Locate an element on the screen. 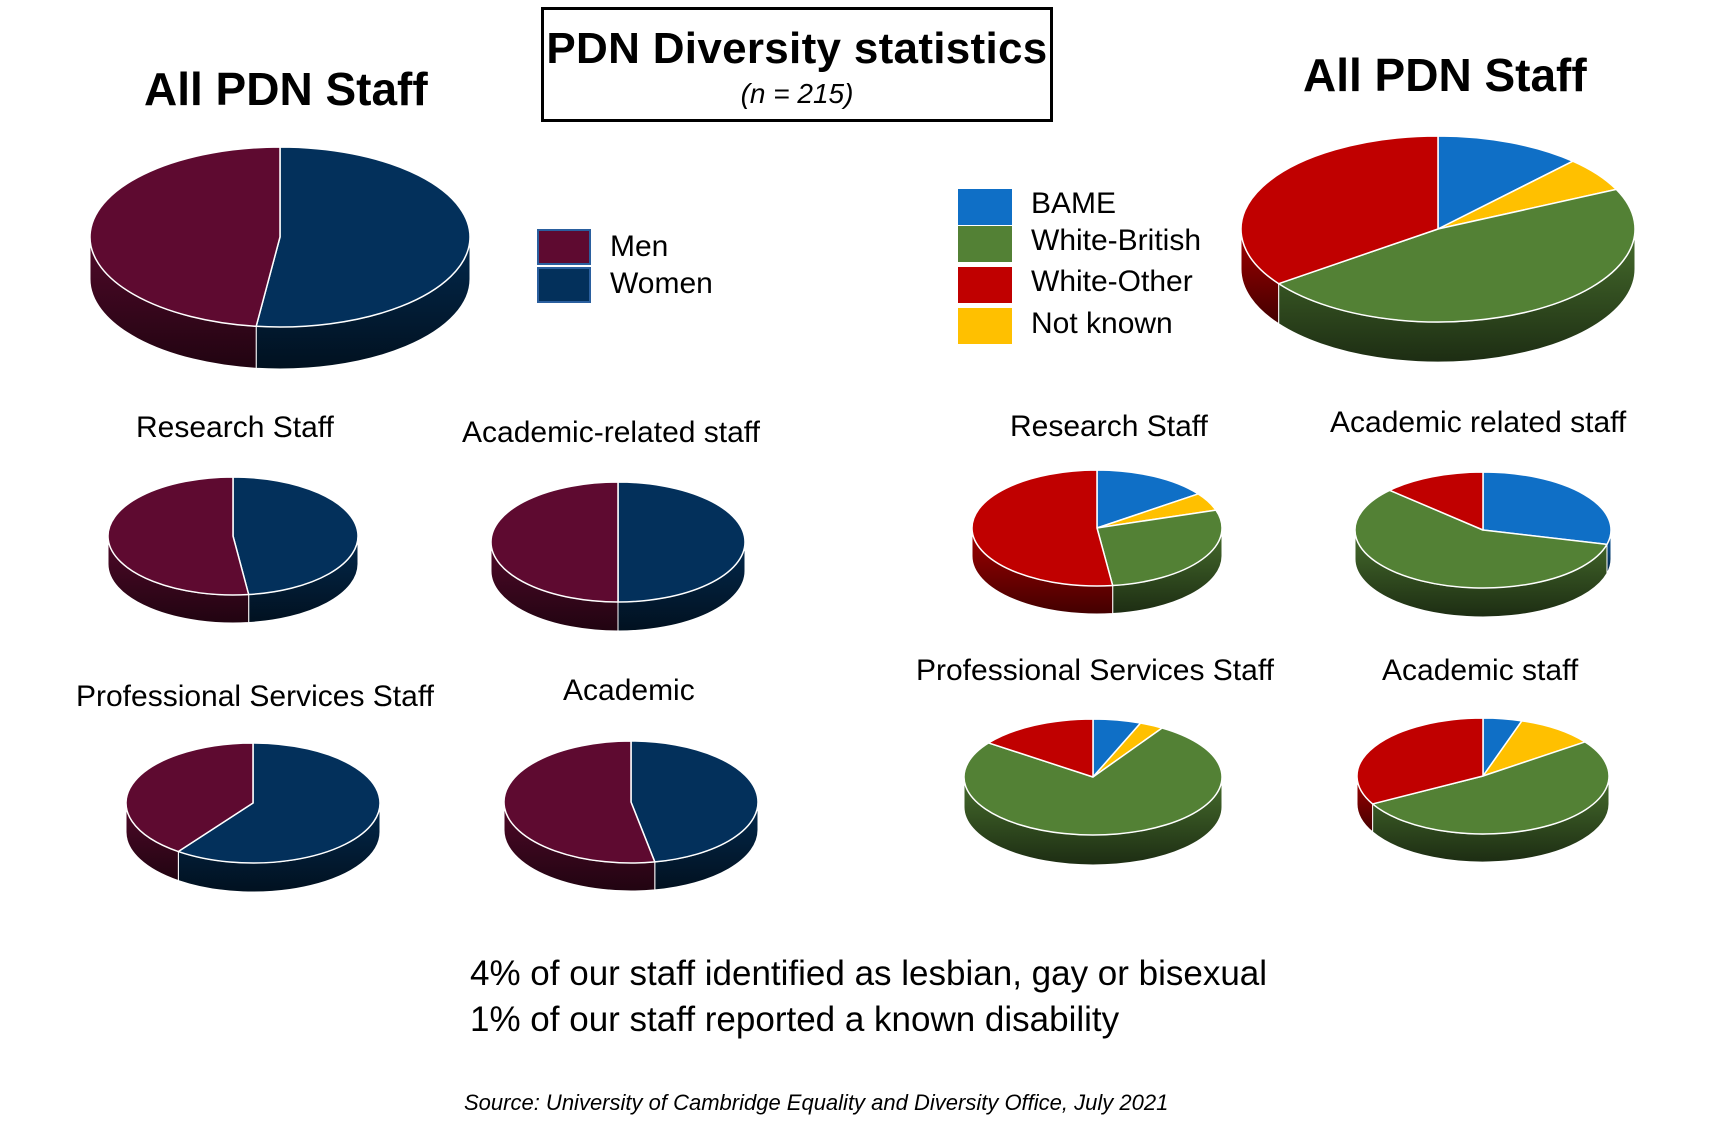 The height and width of the screenshot is (1126, 1729). legend-label-not-known: Not known is located at coordinates (1102, 323).